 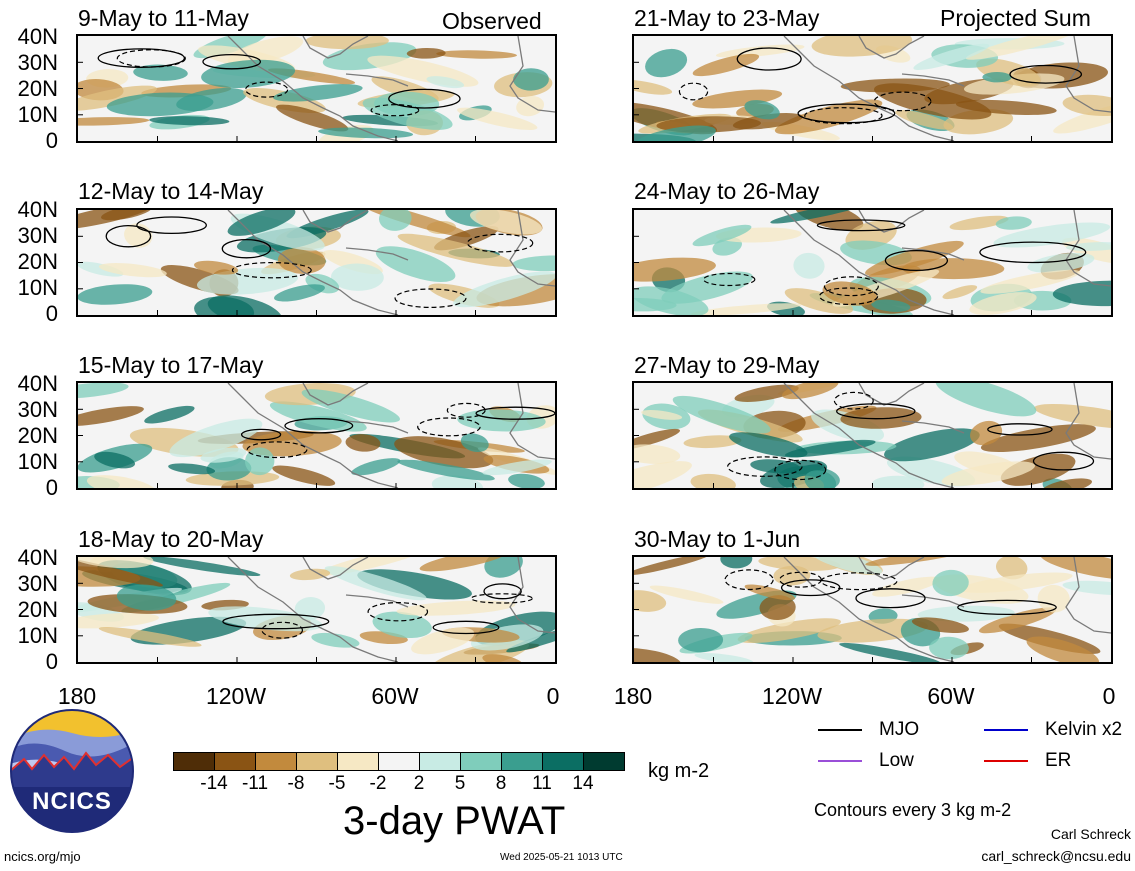 I want to click on footer-url: ncics.org/mjo, so click(x=42, y=856).